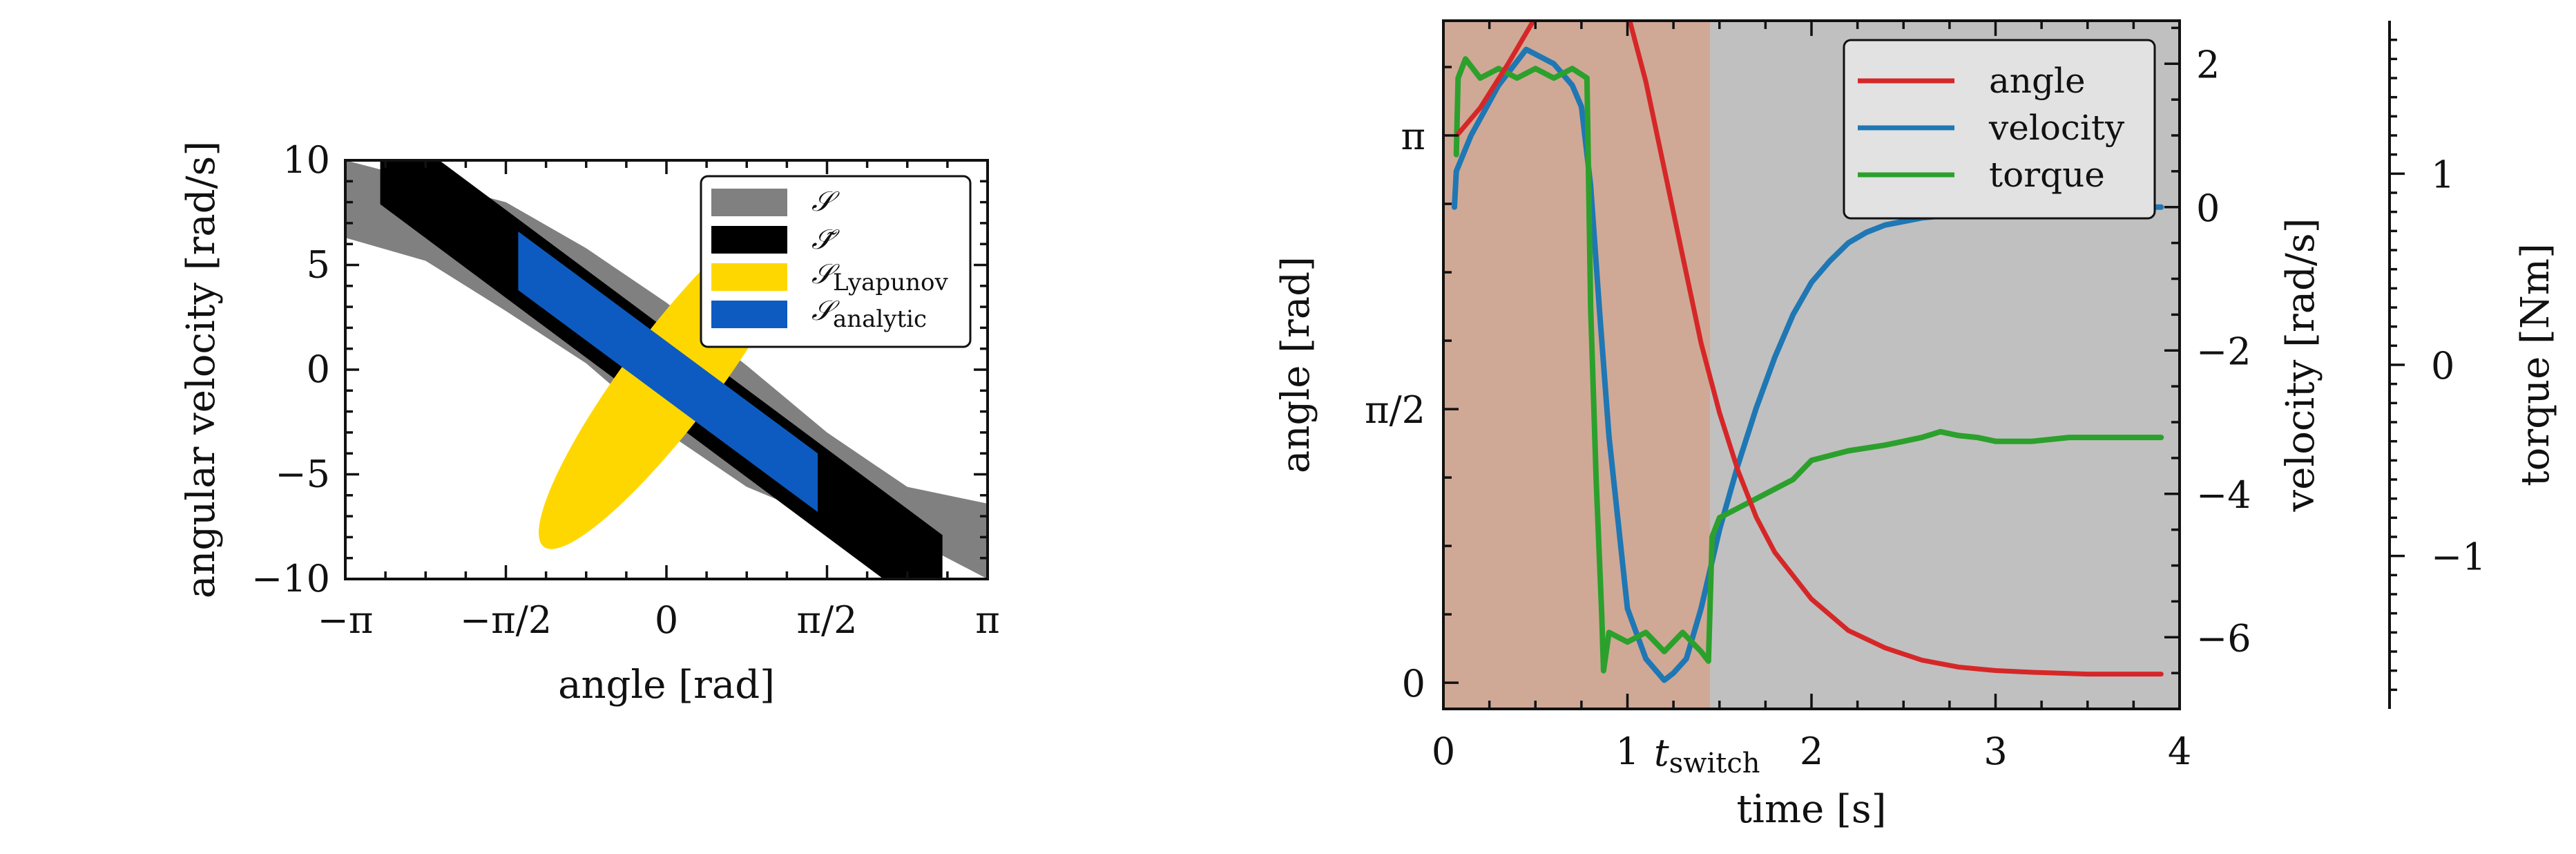 The image size is (2576, 854). Describe the element at coordinates (2223, 638) in the screenshot. I see `velocity-tick-label: −6` at that location.